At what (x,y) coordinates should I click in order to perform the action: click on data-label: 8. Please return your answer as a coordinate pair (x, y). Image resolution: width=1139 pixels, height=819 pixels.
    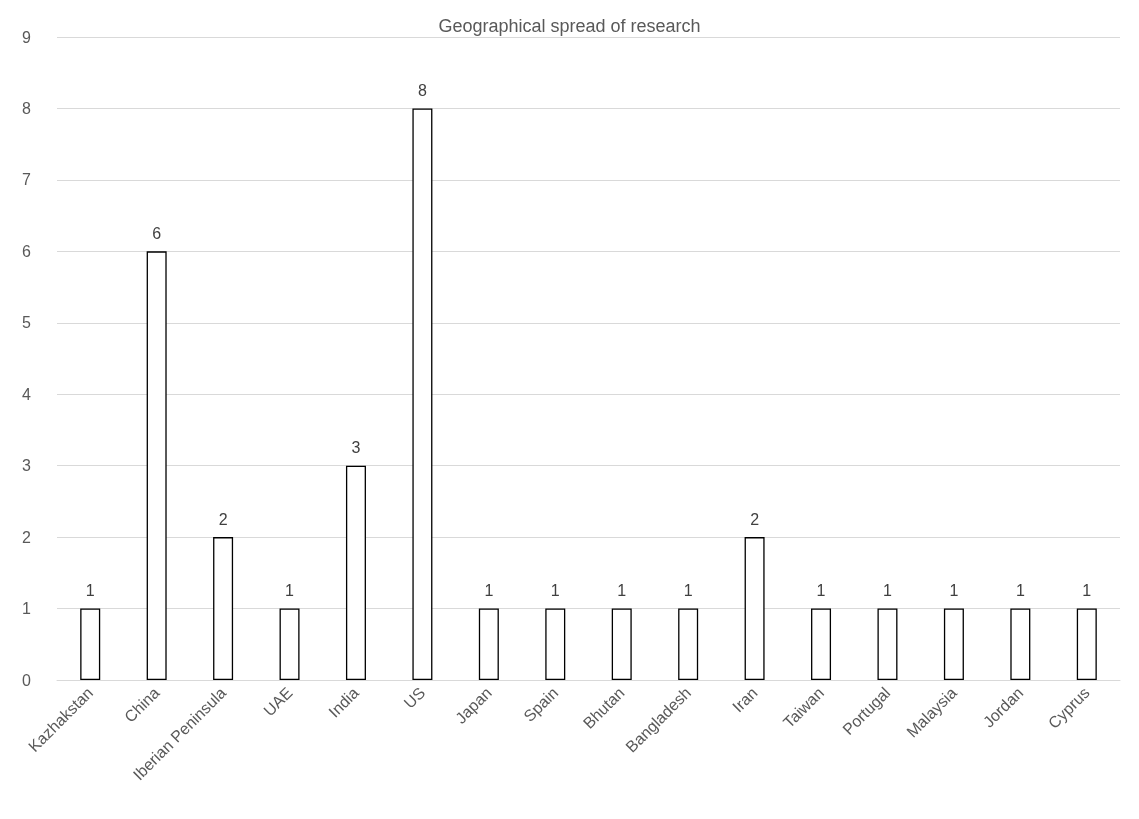
    Looking at the image, I should click on (422, 90).